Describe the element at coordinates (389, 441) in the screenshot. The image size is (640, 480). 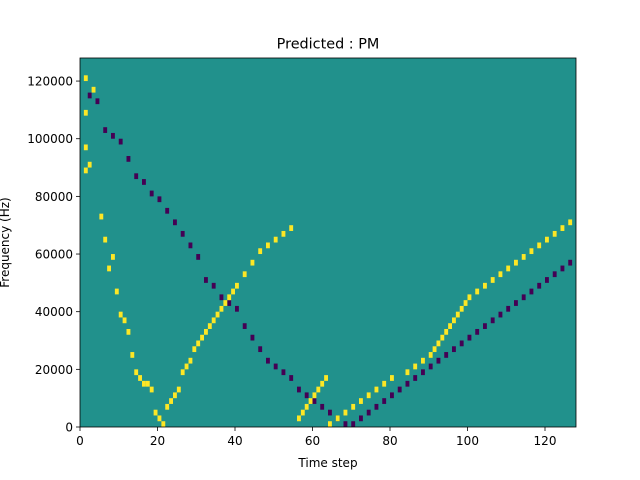
I see `x-tick-label: 80` at that location.